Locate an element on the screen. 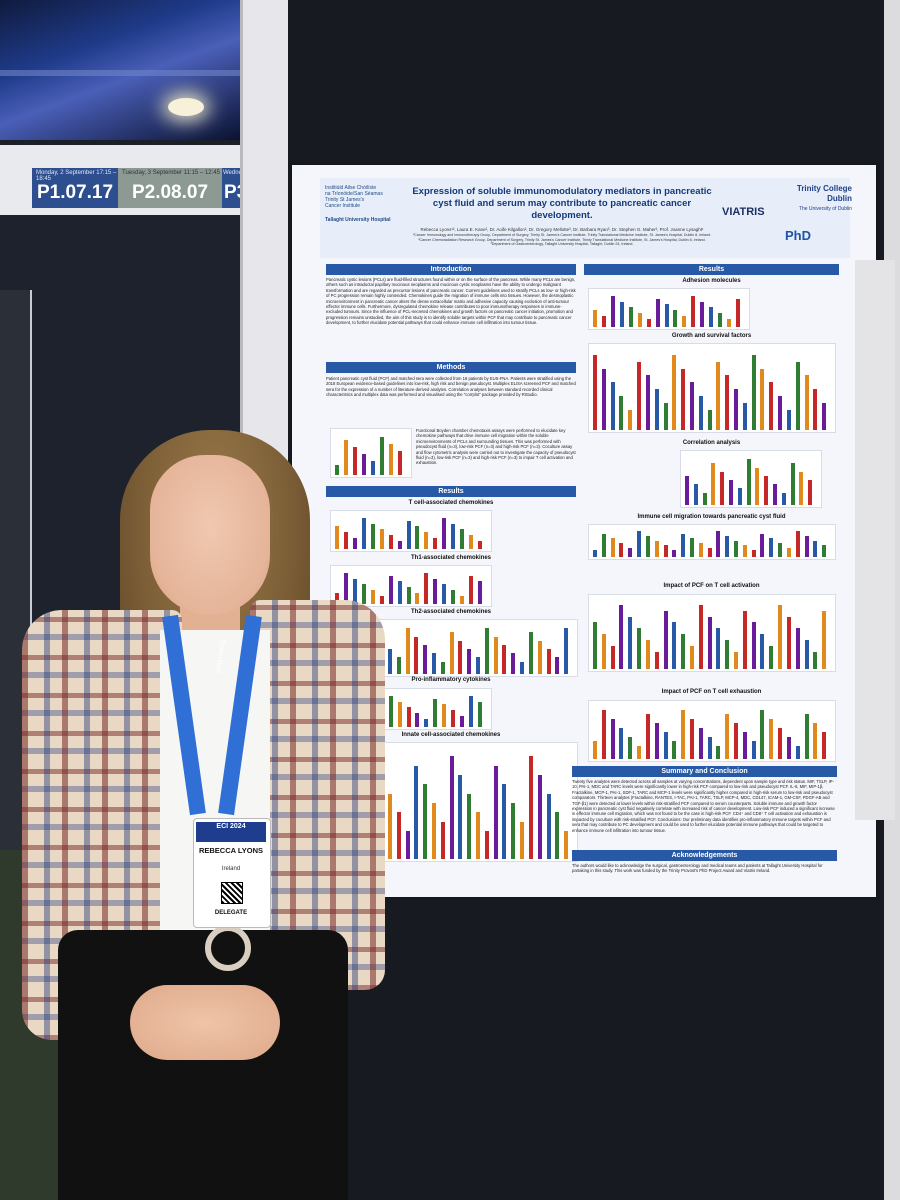 This screenshot has height=1200, width=900. badge-qr-code is located at coordinates (232, 893).